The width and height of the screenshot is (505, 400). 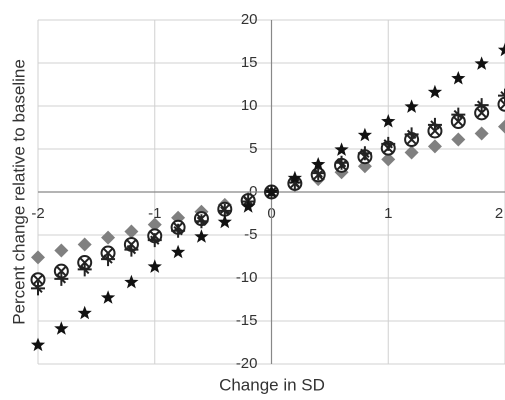 What do you see at coordinates (18, 192) in the screenshot?
I see `y-axis-label: Percent change relative to baseline` at bounding box center [18, 192].